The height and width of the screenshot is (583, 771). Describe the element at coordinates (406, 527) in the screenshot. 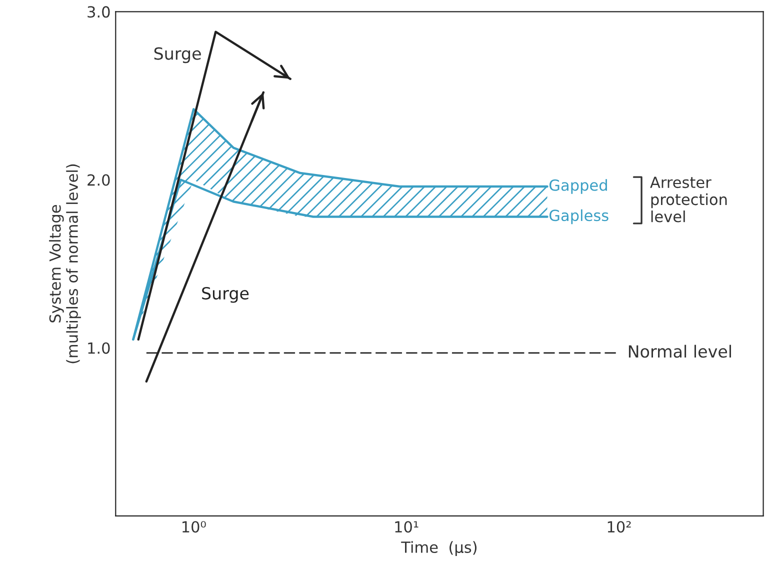

I see `x-tick-label: 10¹` at that location.